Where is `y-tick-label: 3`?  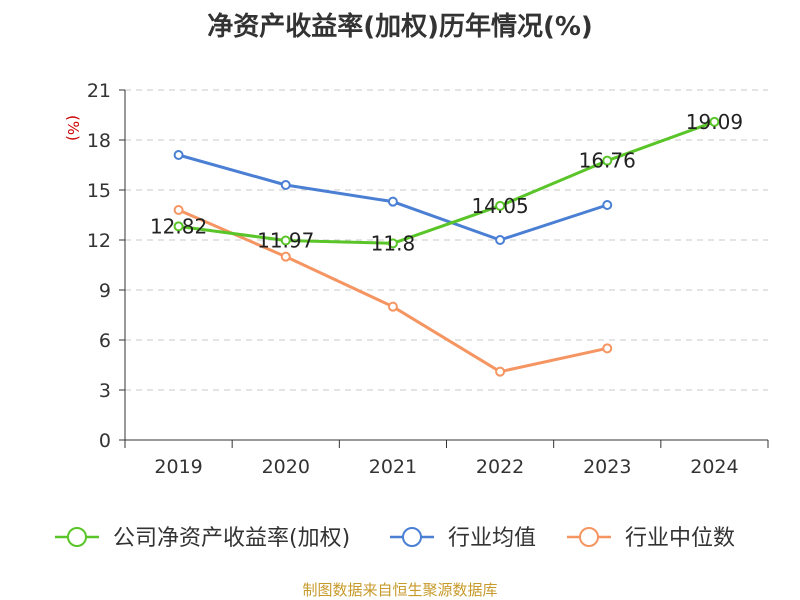
y-tick-label: 3 is located at coordinates (105, 391).